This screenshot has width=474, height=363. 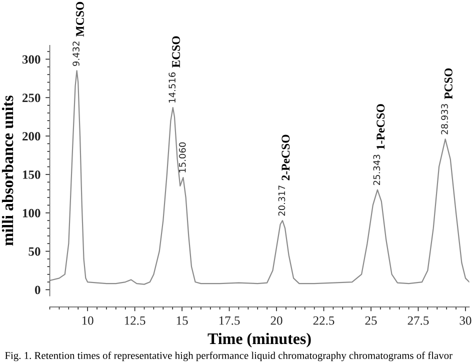 What do you see at coordinates (448, 84) in the screenshot?
I see `annotation: PCSO` at bounding box center [448, 84].